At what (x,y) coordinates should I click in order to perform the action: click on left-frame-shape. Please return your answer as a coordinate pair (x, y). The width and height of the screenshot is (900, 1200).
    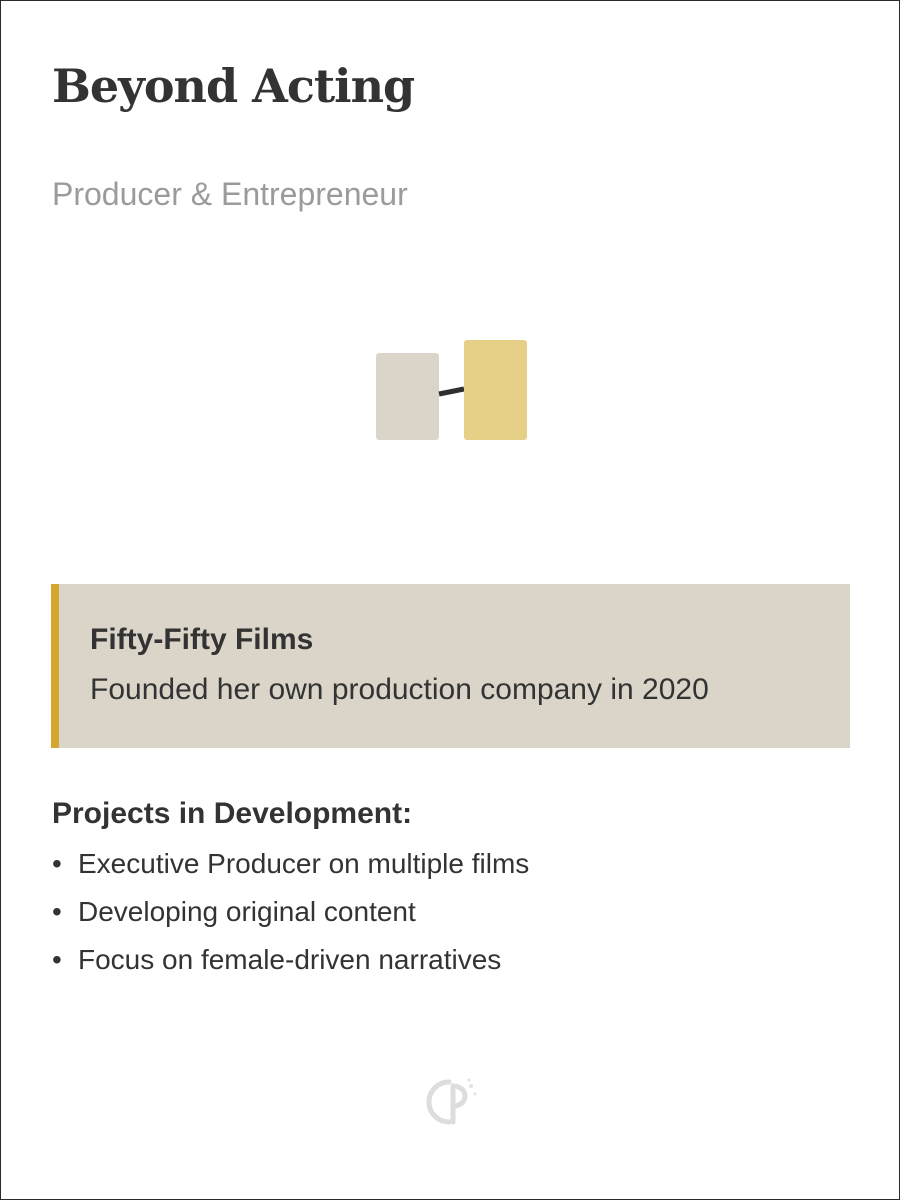
    Looking at the image, I should click on (407, 396).